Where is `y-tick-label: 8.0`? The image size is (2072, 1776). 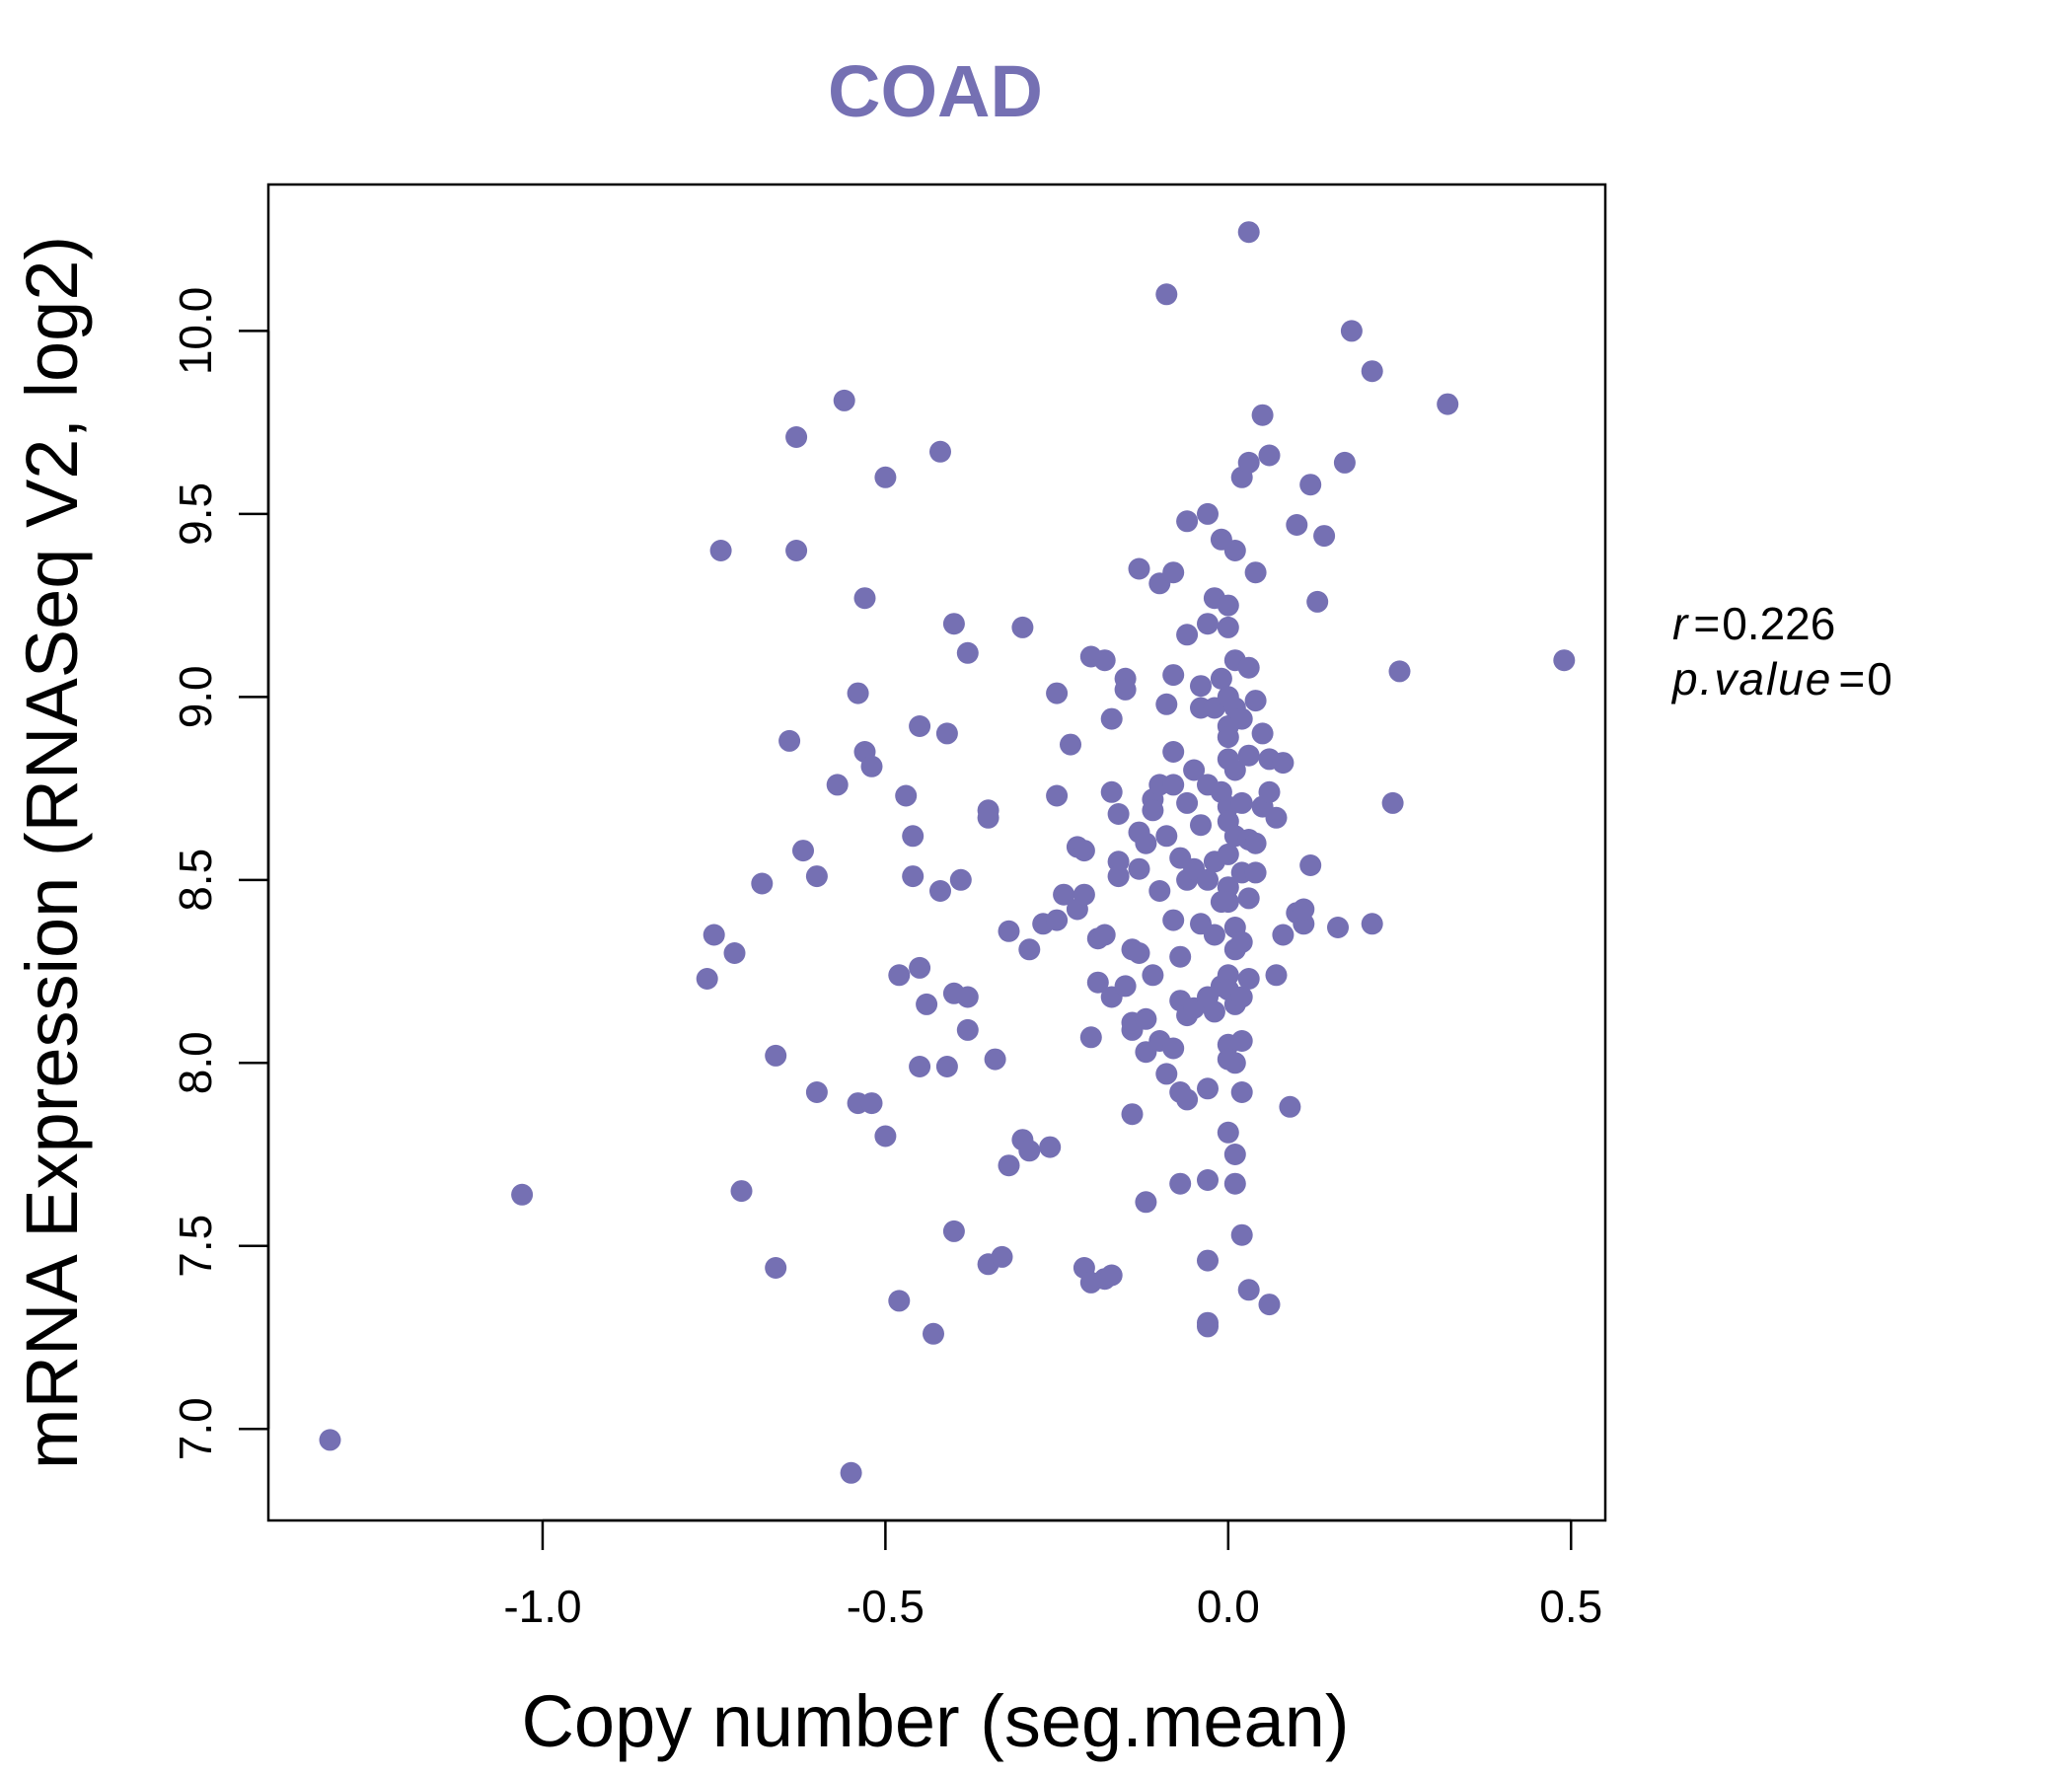 y-tick-label: 8.0 is located at coordinates (196, 1062).